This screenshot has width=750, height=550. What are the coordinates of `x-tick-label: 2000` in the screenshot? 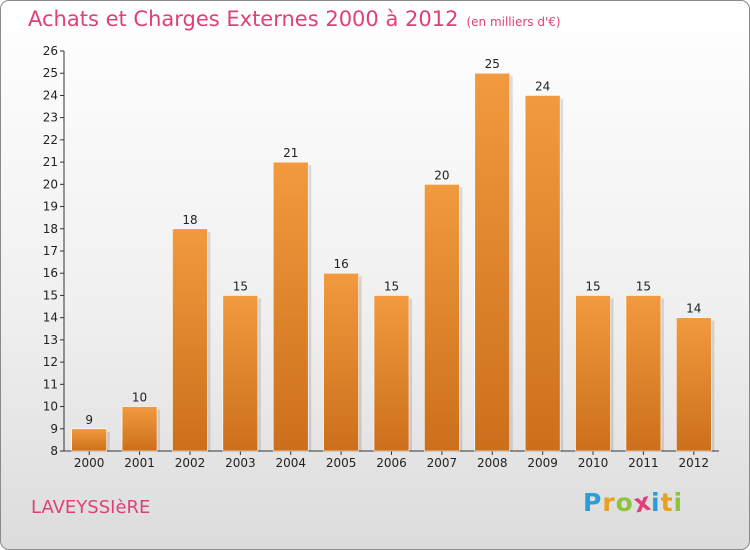 It's located at (89, 463).